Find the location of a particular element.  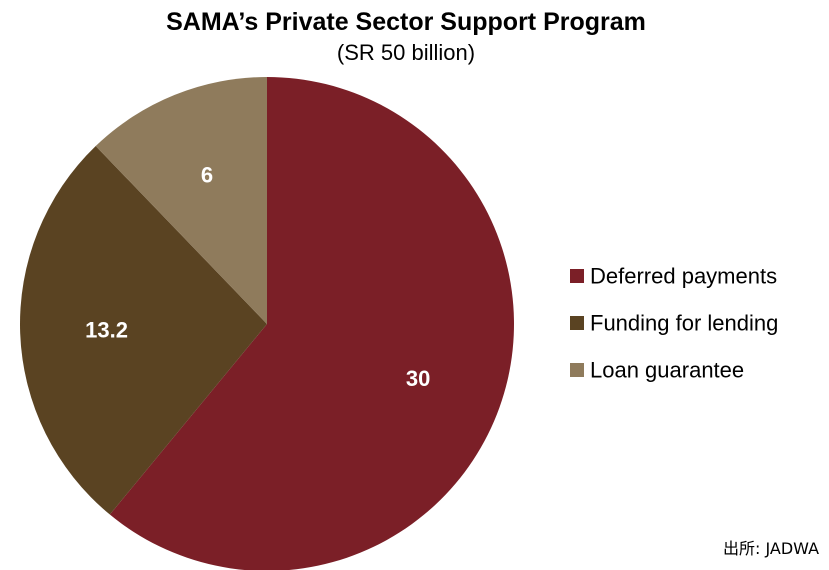

chart-title: SAMA’s Private Sector Support Program is located at coordinates (406, 22).